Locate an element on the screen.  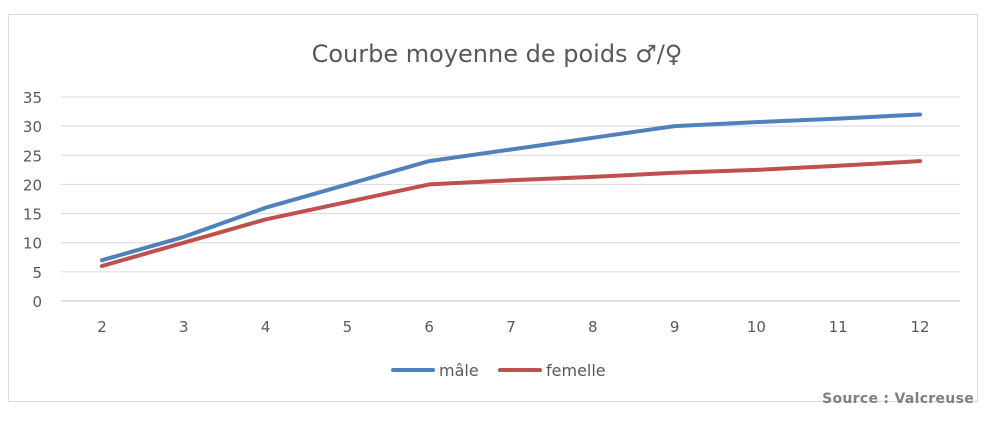
x-tick-label: 2 is located at coordinates (102, 327).